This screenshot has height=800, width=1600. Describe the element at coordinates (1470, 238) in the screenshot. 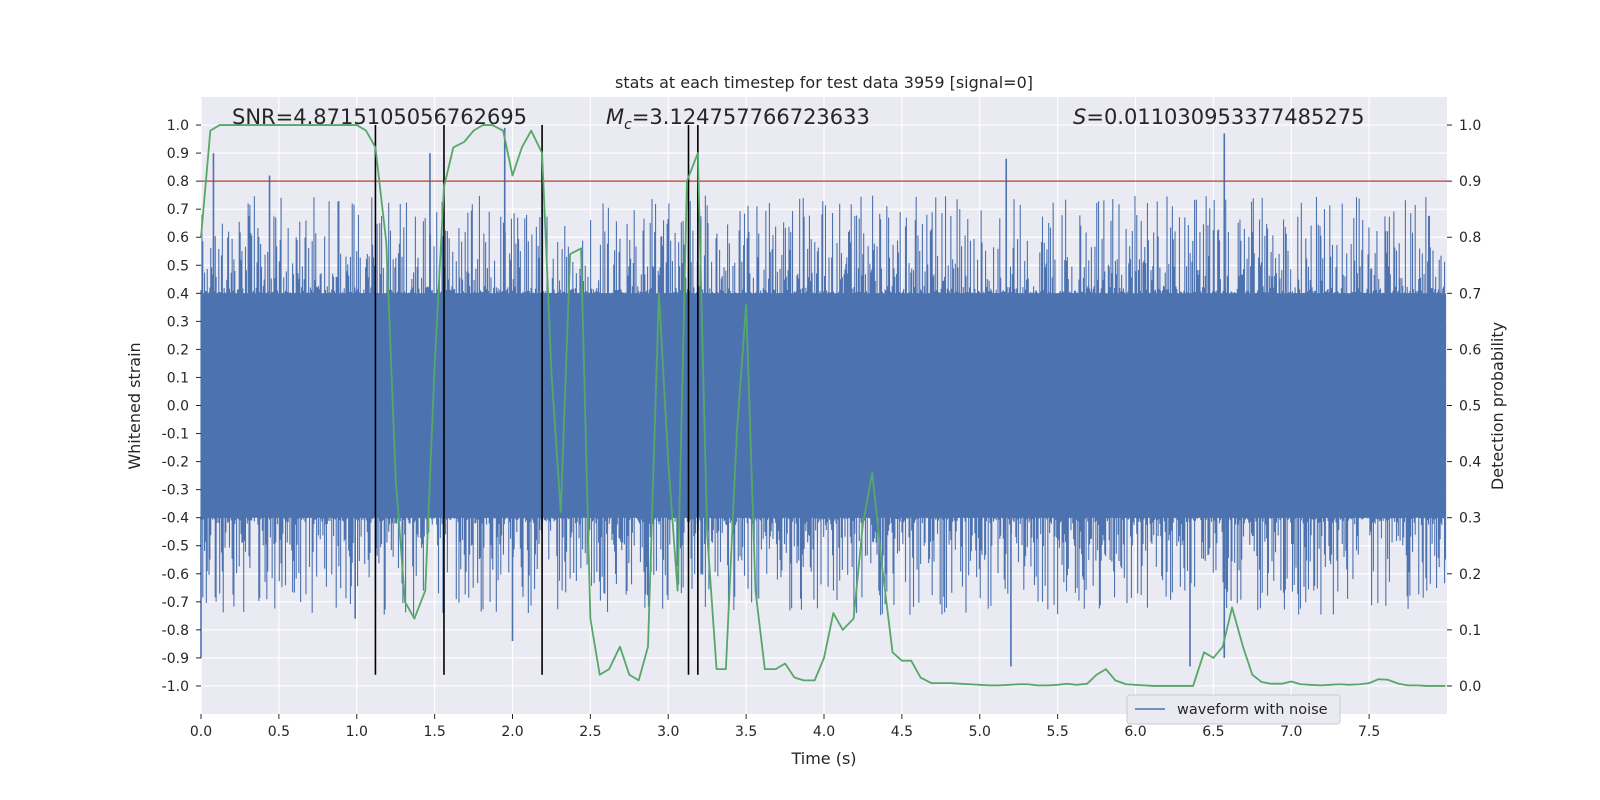

I see `y-right-tick-label-2: 0.8` at that location.